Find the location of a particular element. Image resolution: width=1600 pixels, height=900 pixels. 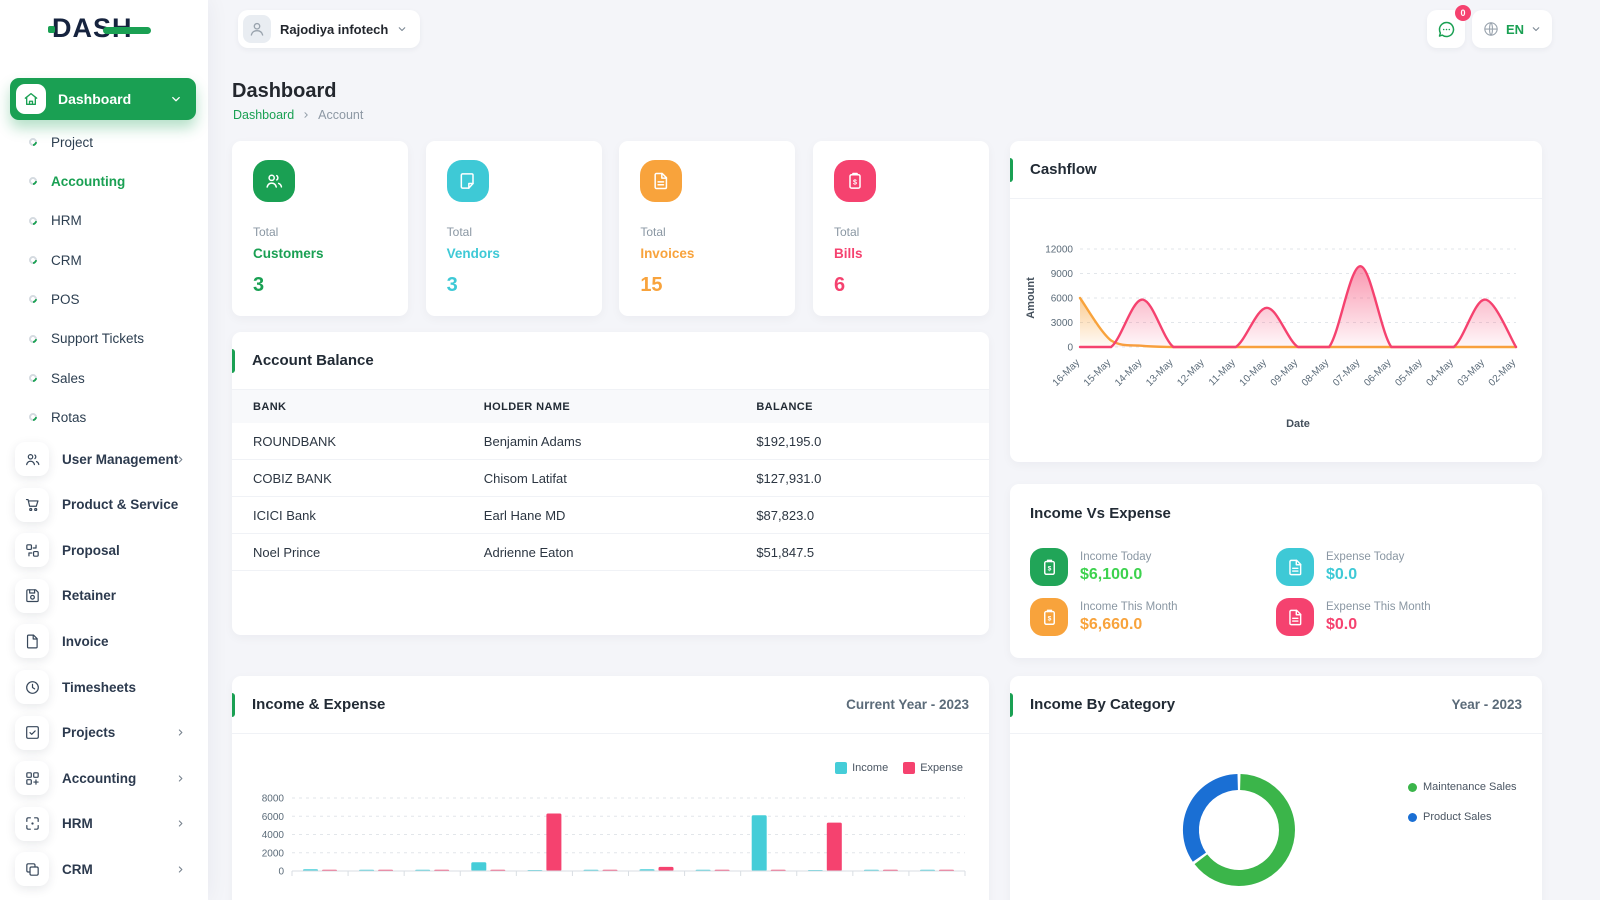

stat-card-invoices: Total Invoices 15 is located at coordinates (707, 228).